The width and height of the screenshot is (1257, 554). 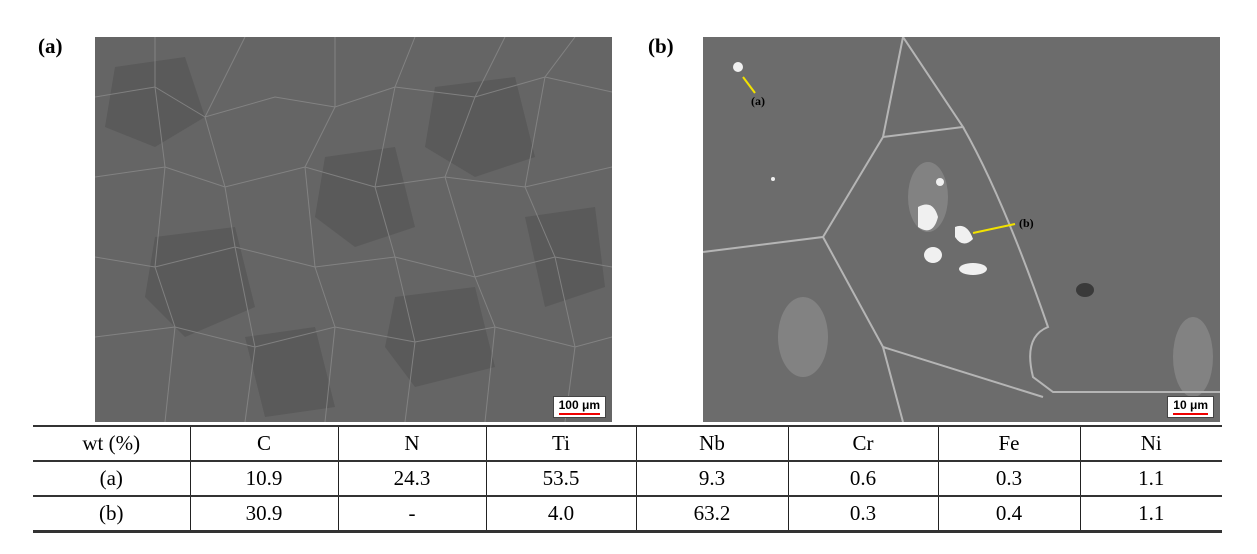 I want to click on scale-bar-label: 10 μm, so click(x=1190, y=405).